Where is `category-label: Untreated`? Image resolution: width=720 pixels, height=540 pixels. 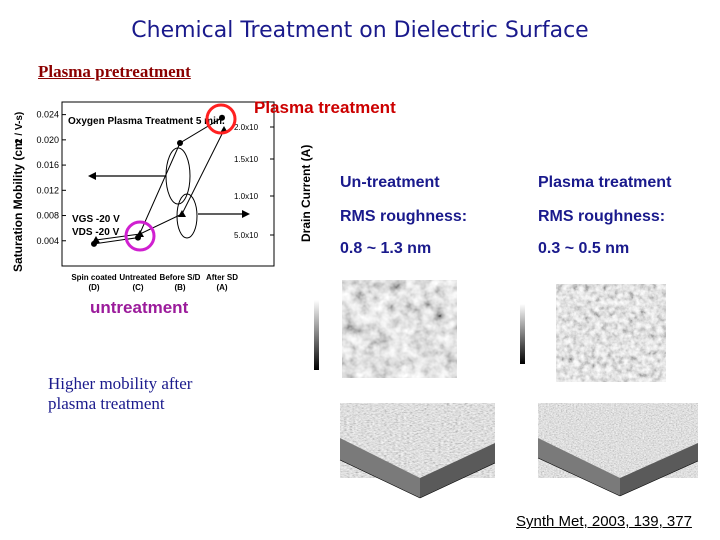
category-label: Untreated is located at coordinates (137, 277).